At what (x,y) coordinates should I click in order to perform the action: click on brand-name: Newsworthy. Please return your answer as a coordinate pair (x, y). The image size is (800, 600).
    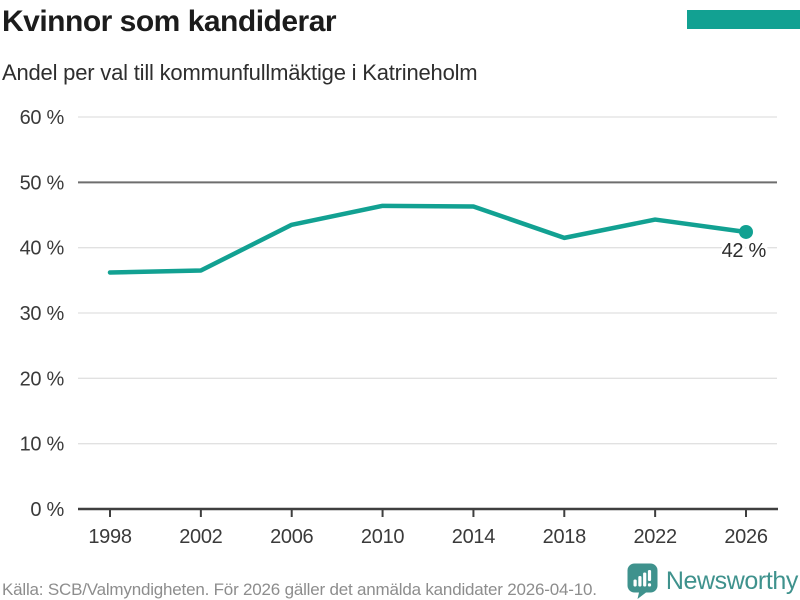
    Looking at the image, I should click on (732, 580).